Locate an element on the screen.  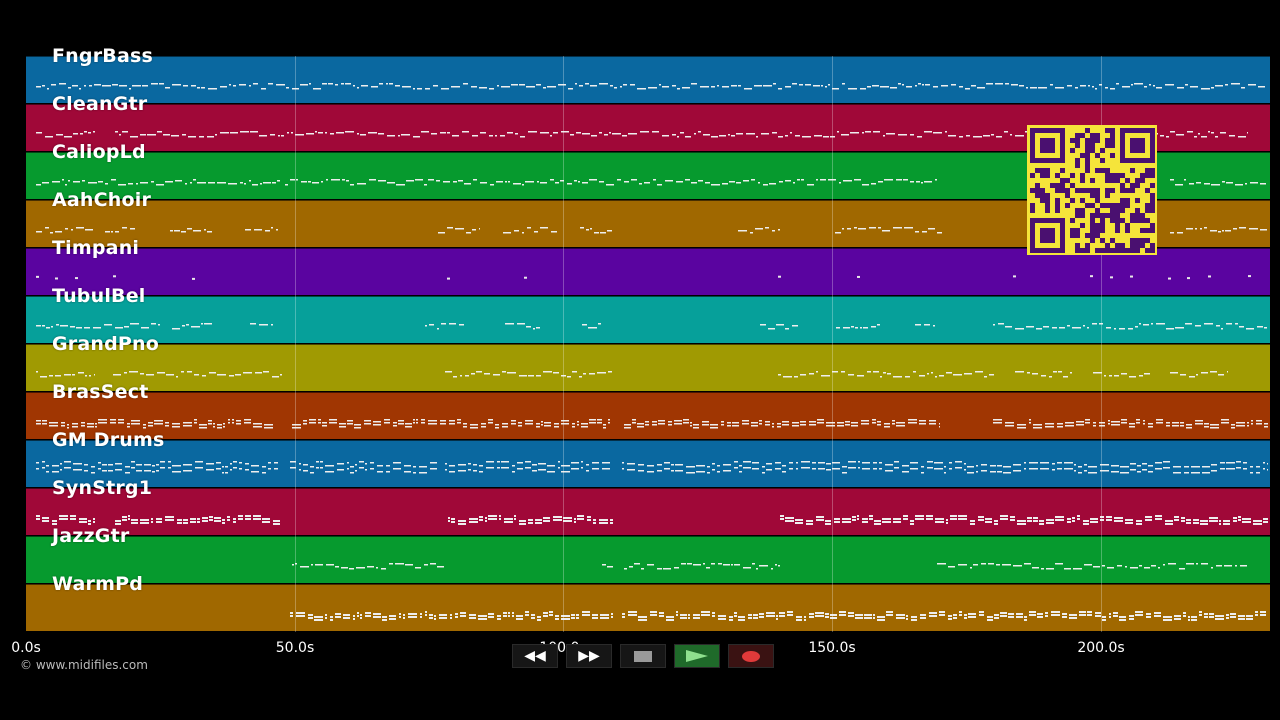
record-button is located at coordinates (751, 656).